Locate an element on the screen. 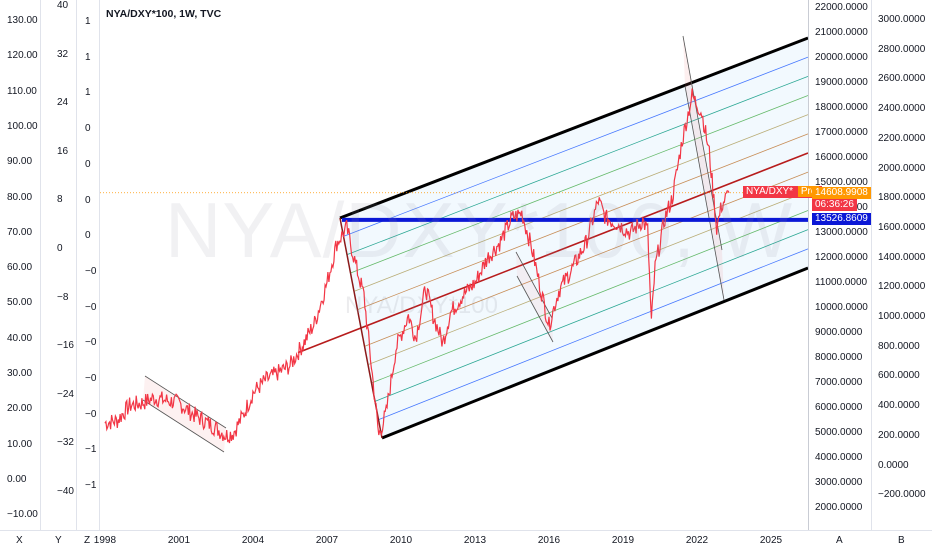 The image size is (932, 551). scale-label: 40 is located at coordinates (63, 5).